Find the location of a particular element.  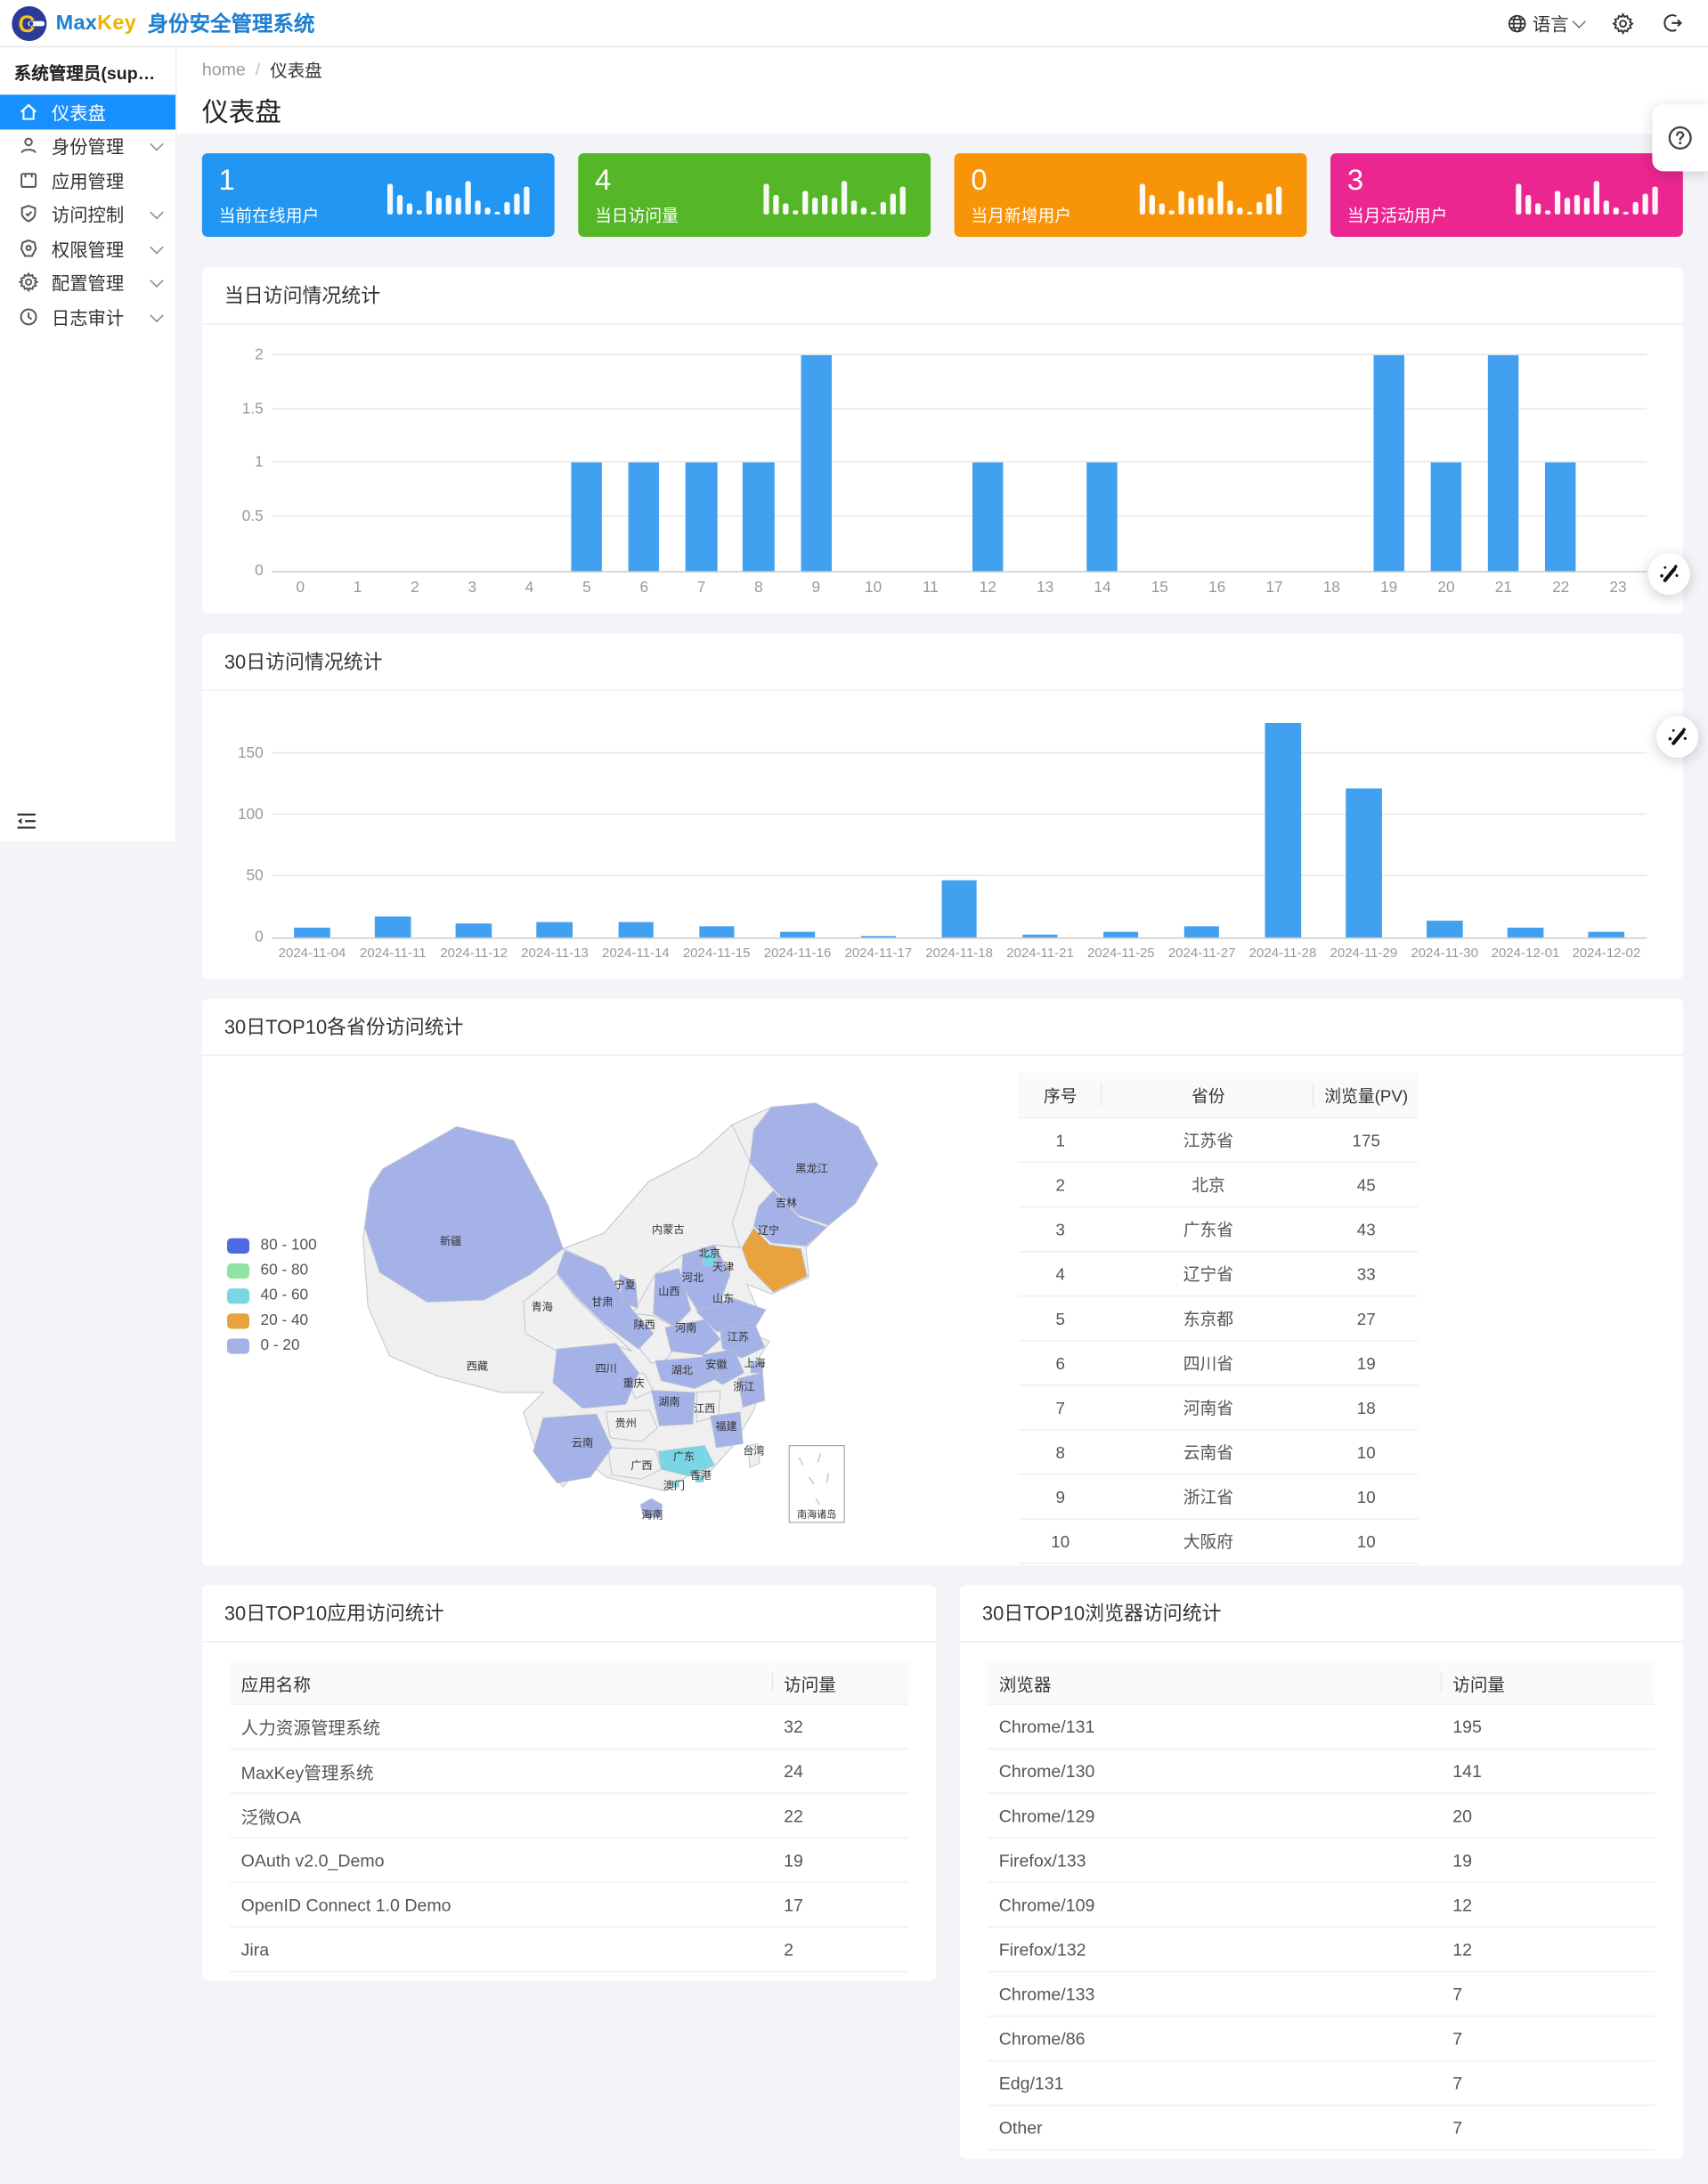

stat-card: 0 当月新增用户 is located at coordinates (1130, 195).